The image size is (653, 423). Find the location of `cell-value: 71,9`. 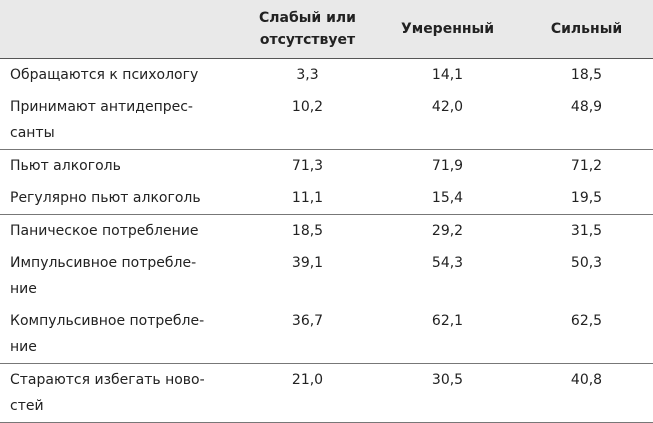

cell-value: 71,9 is located at coordinates (447, 165).